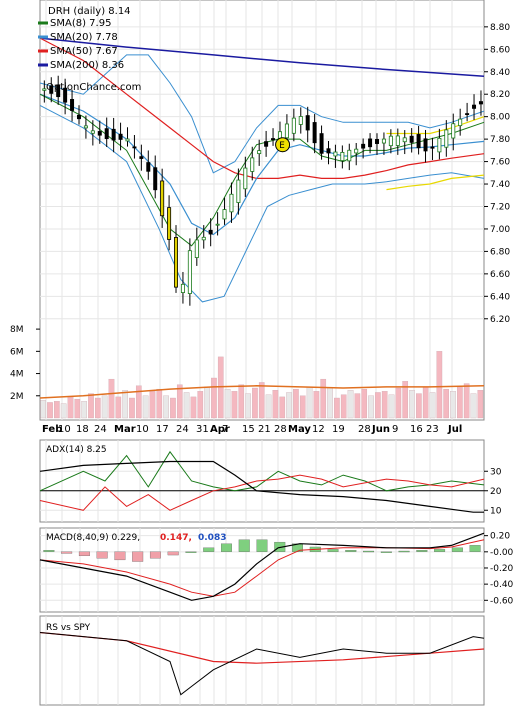 The width and height of the screenshot is (526, 706). I want to click on adx-line, so click(261, 486).